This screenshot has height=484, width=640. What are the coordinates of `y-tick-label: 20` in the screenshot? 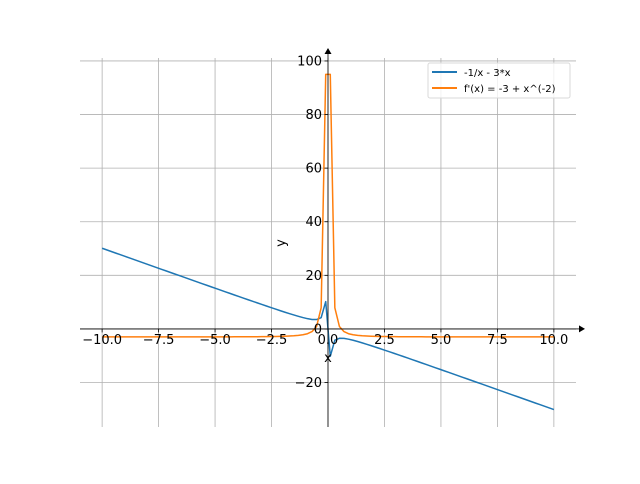 It's located at (313, 276).